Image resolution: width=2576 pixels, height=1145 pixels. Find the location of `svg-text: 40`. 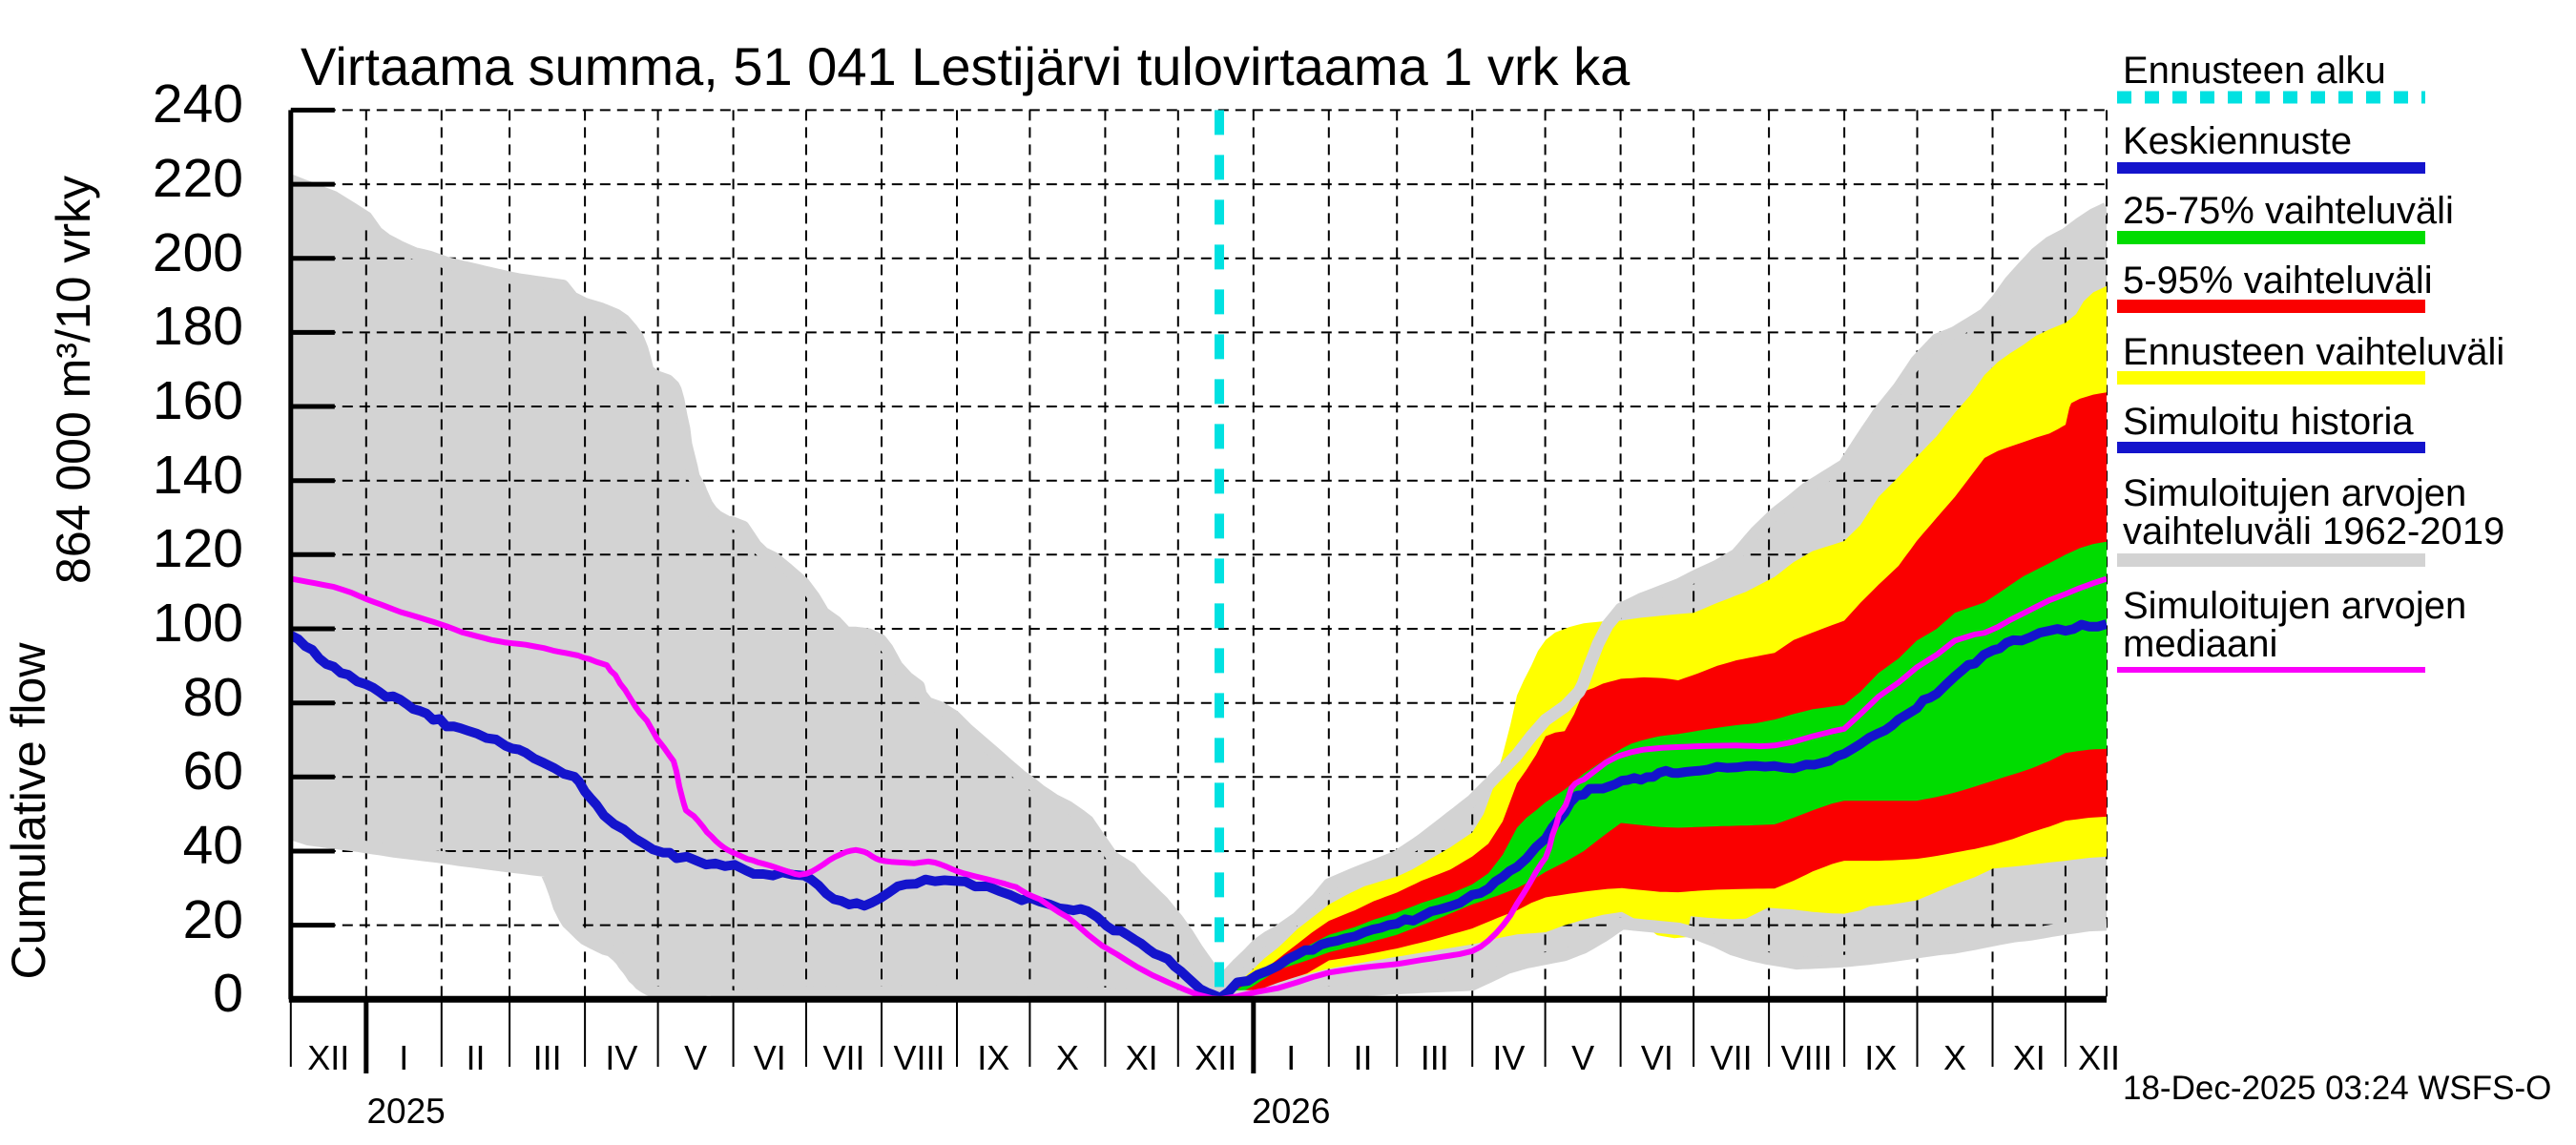

svg-text: 40 is located at coordinates (213, 845).